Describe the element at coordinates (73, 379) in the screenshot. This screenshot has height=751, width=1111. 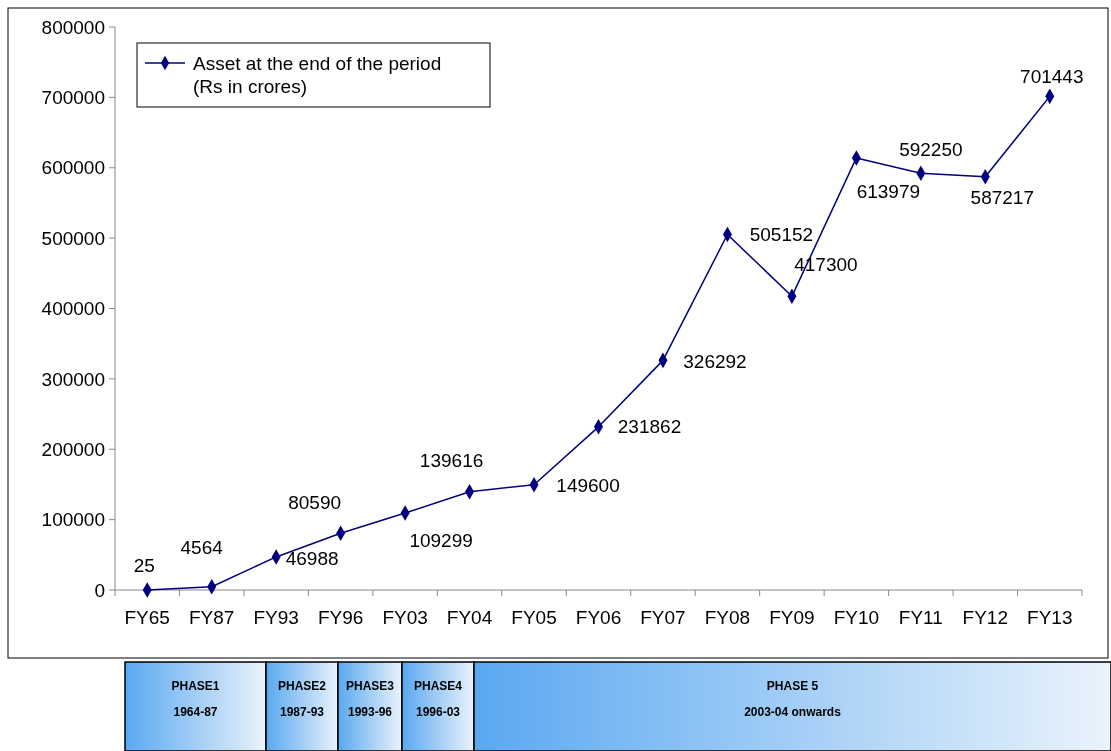
I see `y-tick-label: 300000` at that location.